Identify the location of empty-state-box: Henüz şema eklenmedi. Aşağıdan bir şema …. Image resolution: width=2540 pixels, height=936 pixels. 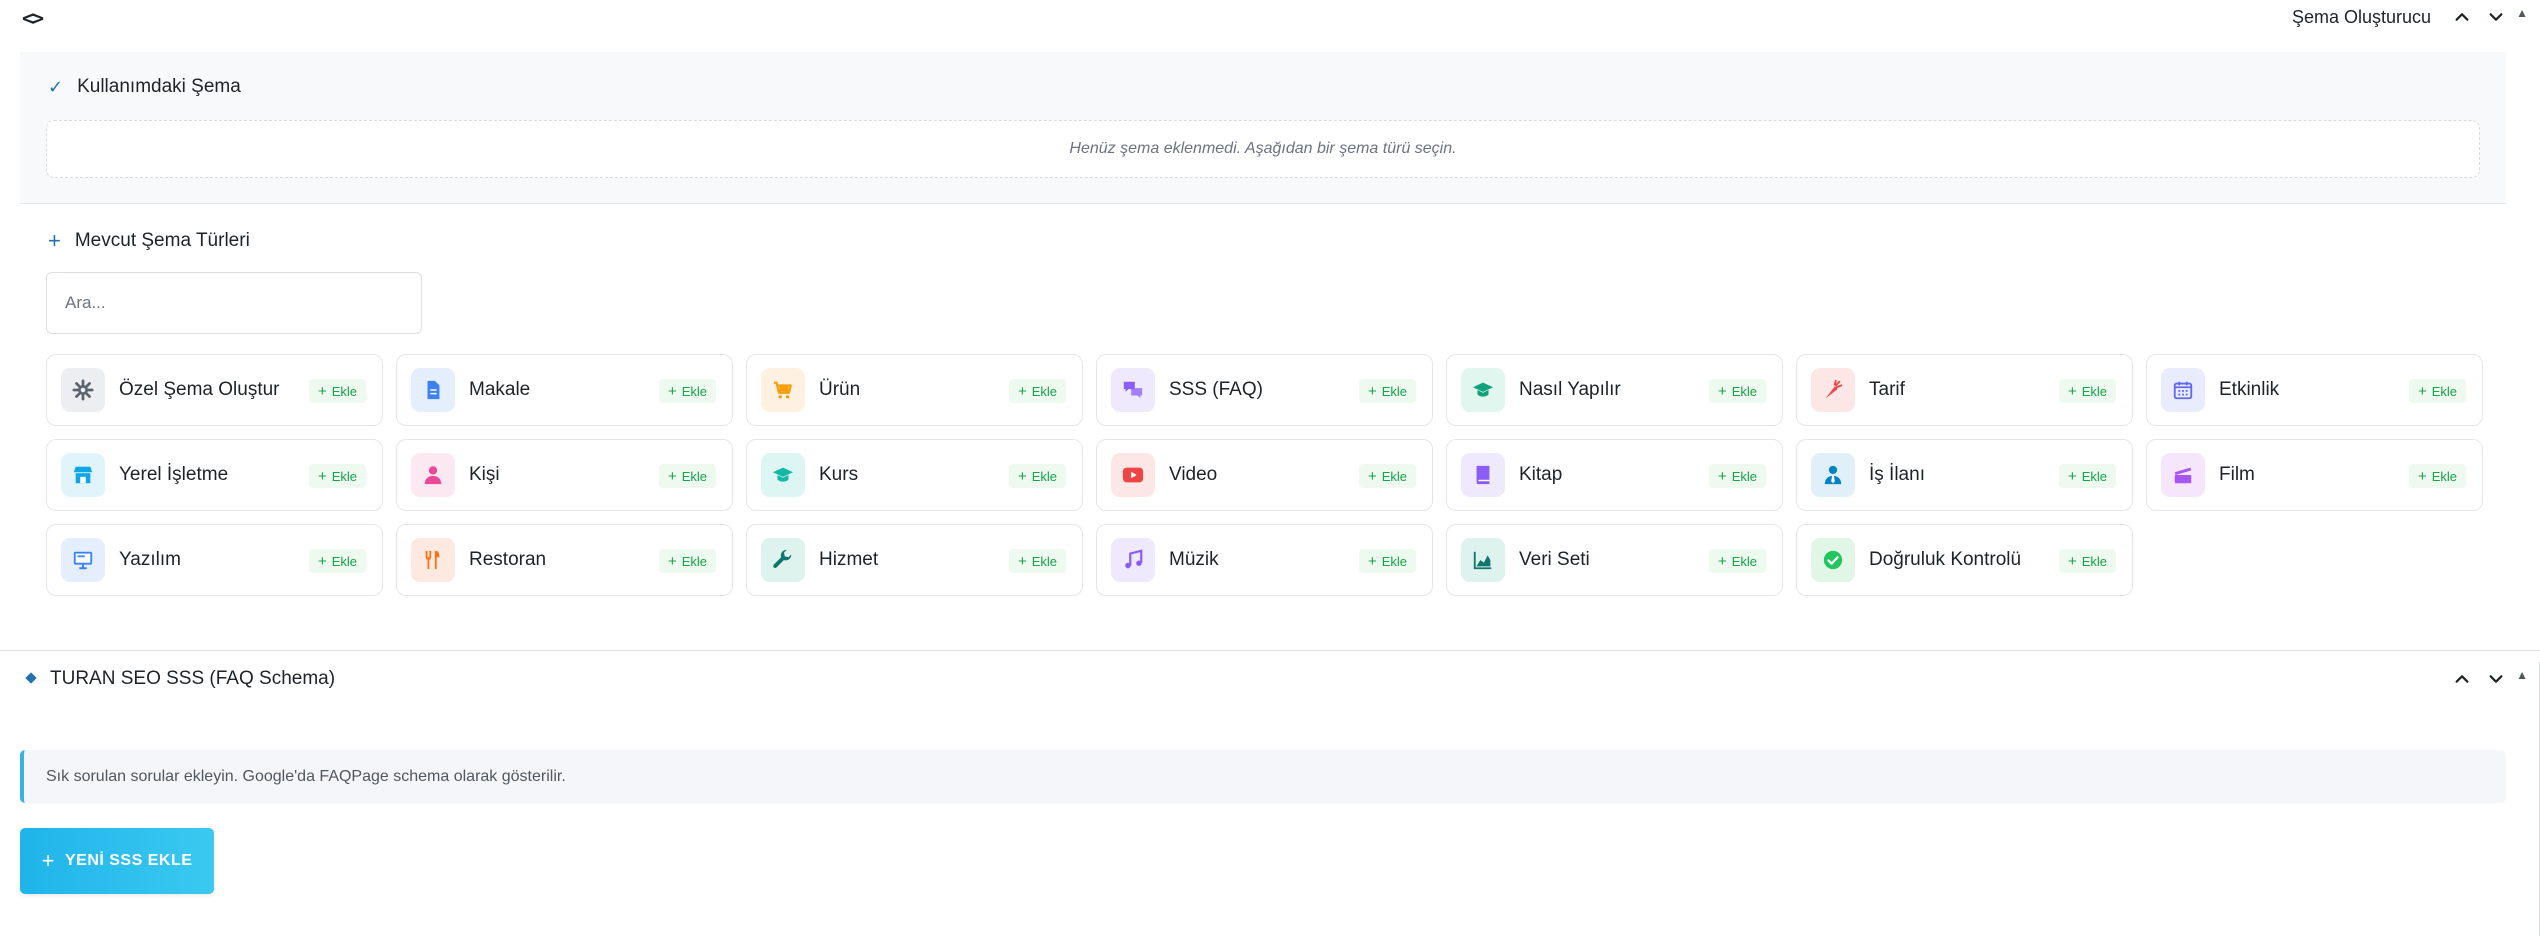
(1263, 149).